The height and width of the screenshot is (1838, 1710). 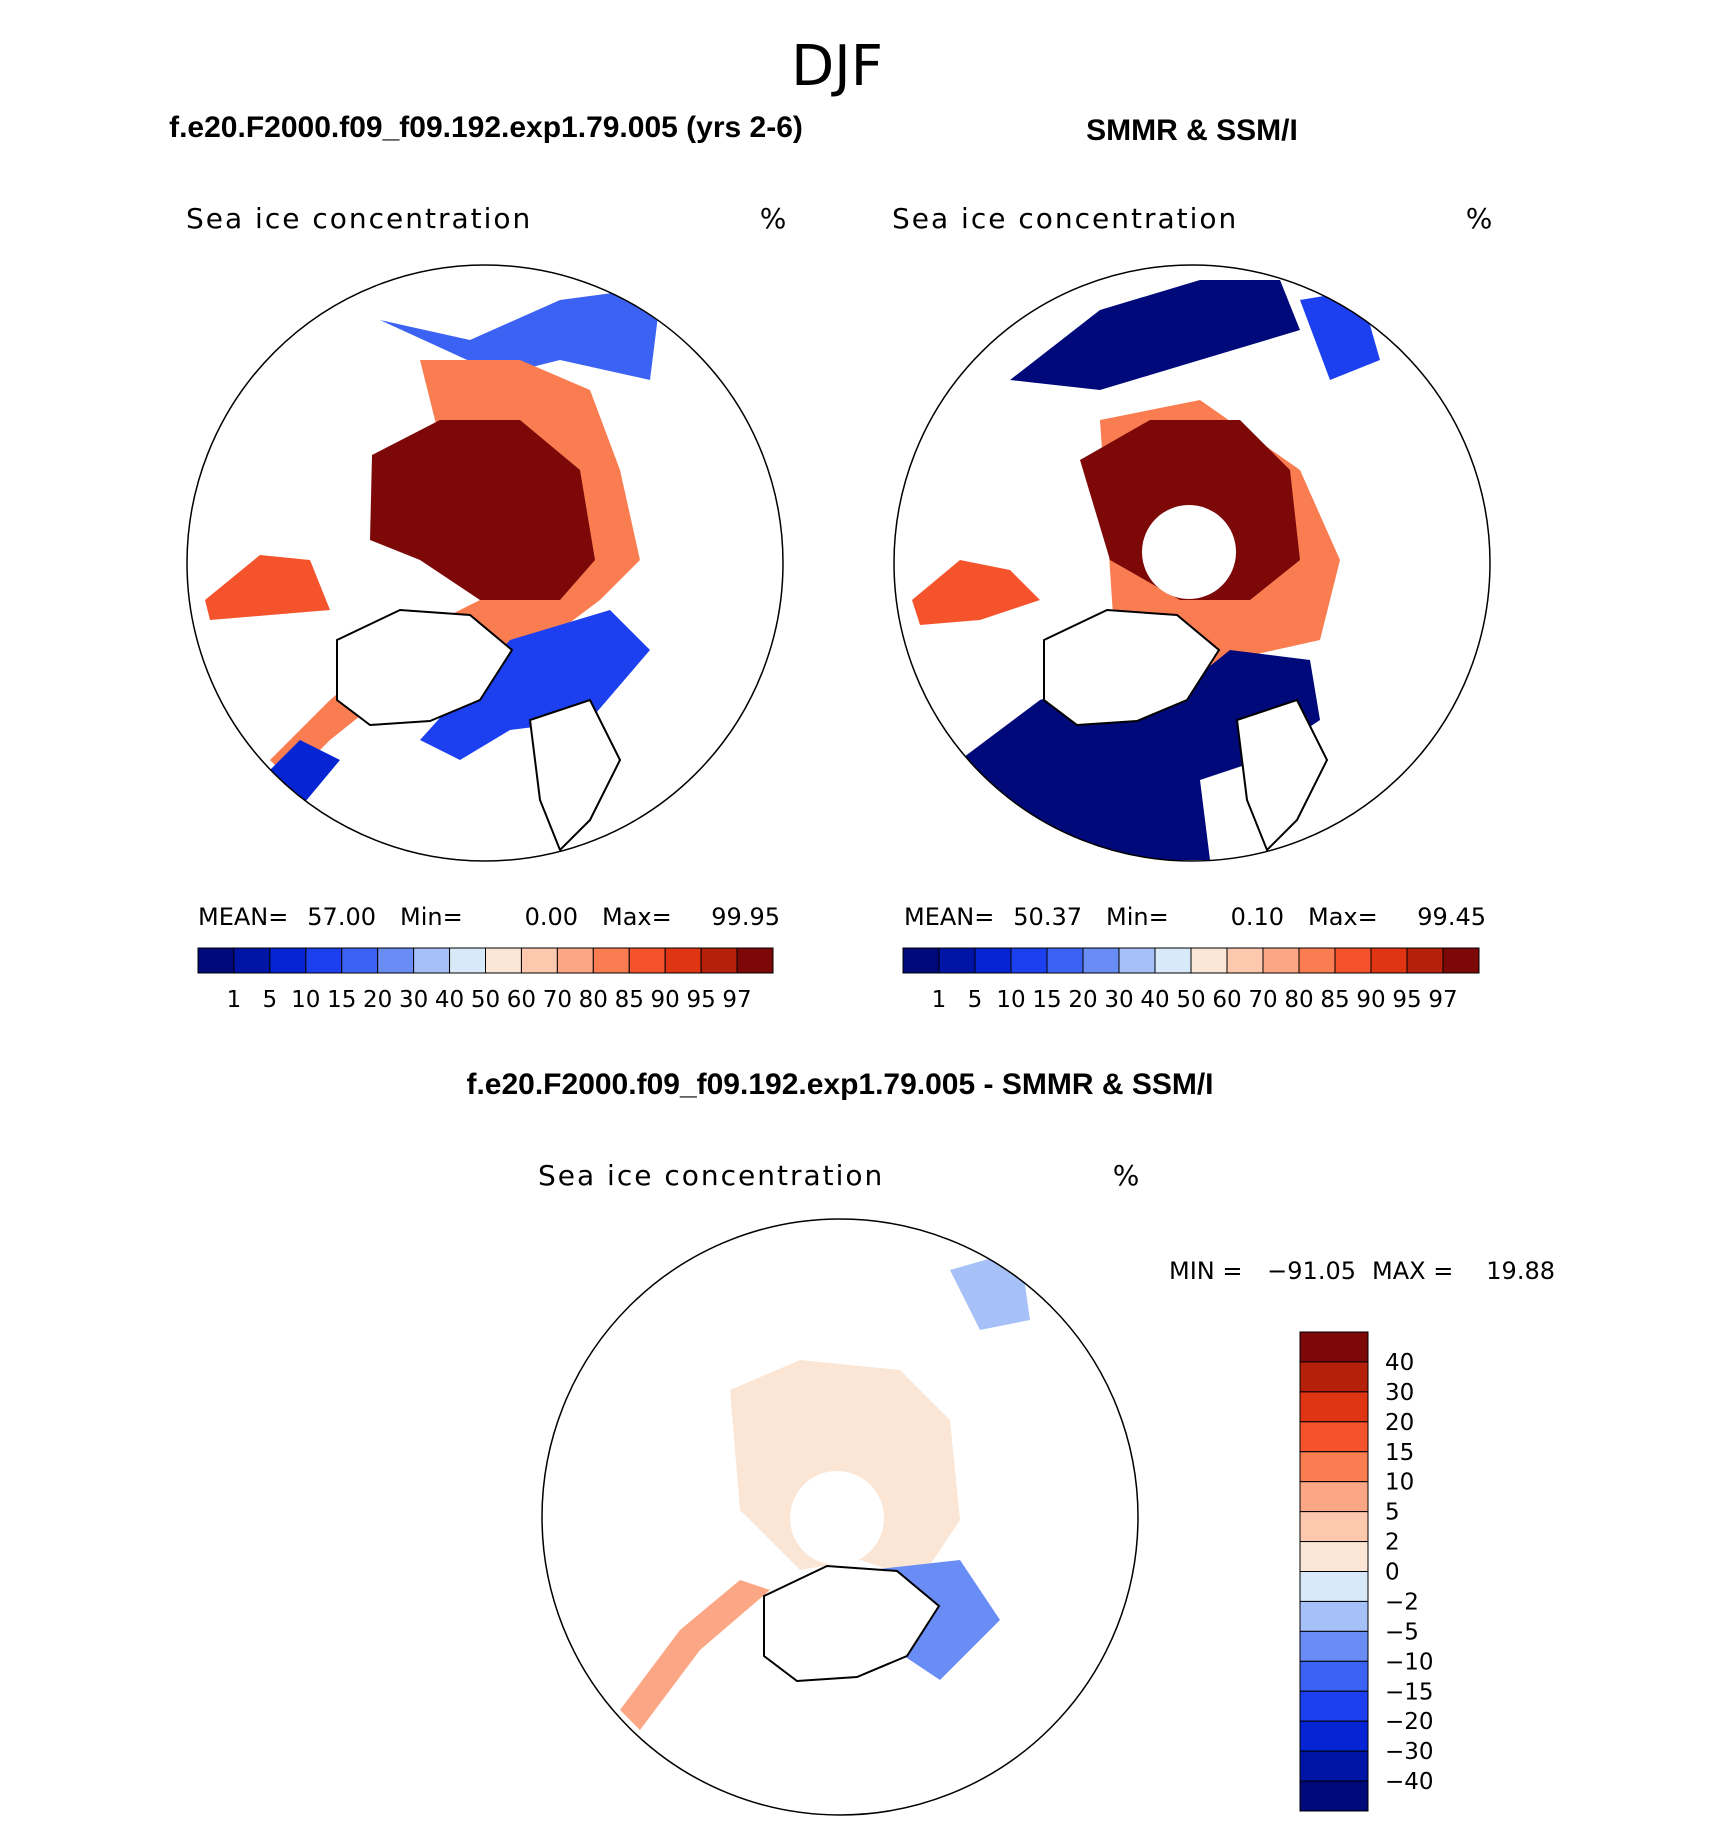 I want to click on colorbar-label: −20, so click(x=1409, y=1722).